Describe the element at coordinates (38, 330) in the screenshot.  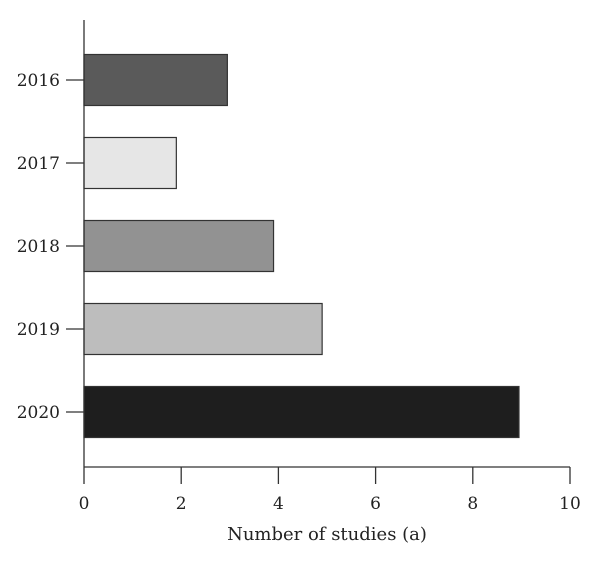
I see `y-tick-label-2019: 2019` at that location.